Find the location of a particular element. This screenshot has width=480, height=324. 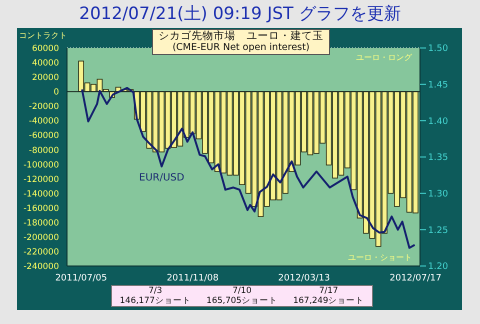

y-tick-label: -160000 is located at coordinates (41, 209).